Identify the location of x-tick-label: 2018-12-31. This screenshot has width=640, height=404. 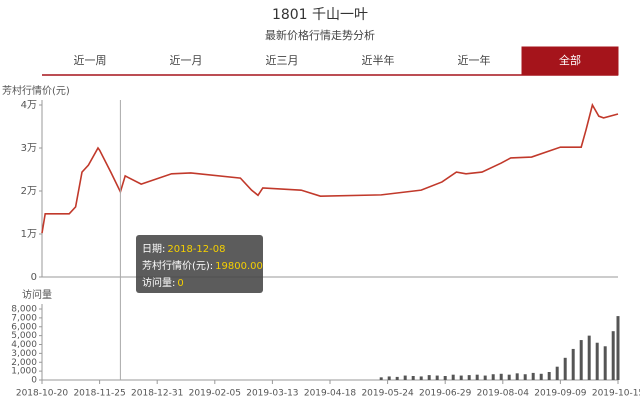
(157, 394).